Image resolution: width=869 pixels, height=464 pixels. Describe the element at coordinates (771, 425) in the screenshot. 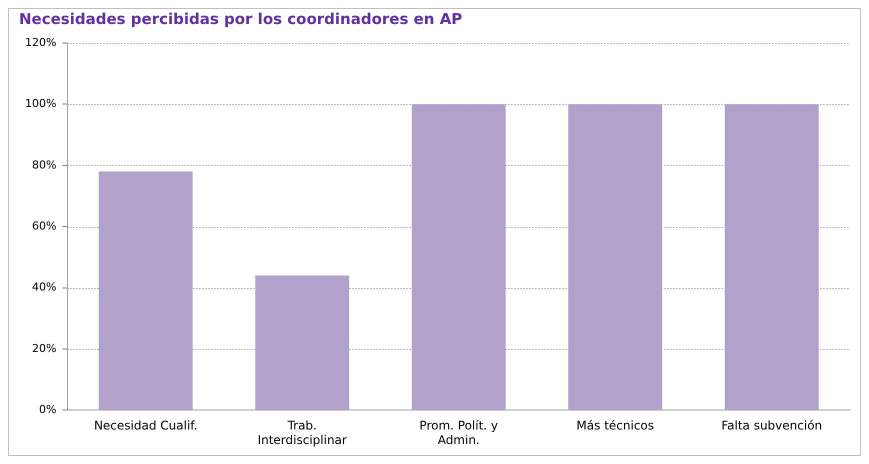

I see `x-tick-label: Falta subvención` at that location.